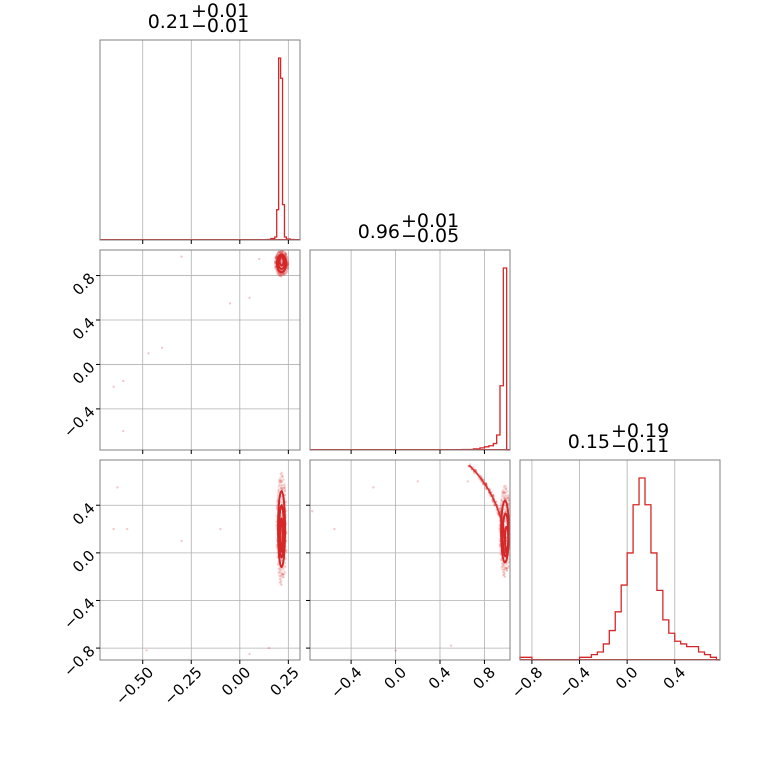  I want to click on panel-frame, so click(200, 140).